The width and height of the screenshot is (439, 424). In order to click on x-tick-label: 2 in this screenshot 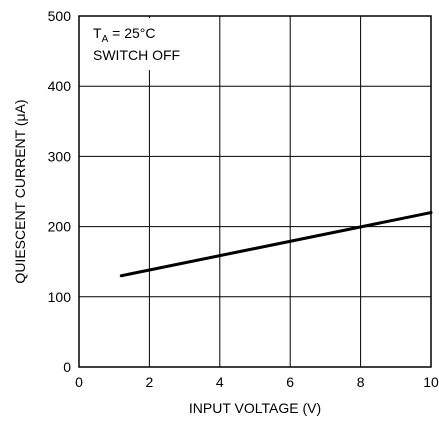, I will do `click(150, 382)`.